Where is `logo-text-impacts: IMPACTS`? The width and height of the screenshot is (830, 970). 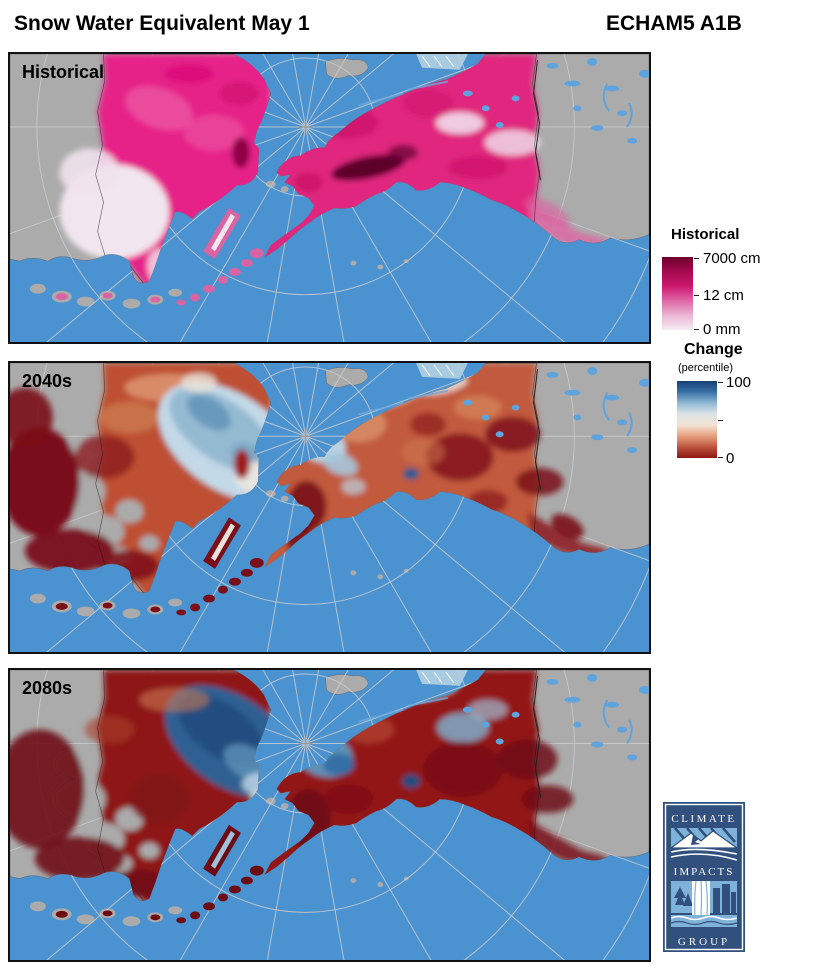
logo-text-impacts: IMPACTS is located at coordinates (704, 872).